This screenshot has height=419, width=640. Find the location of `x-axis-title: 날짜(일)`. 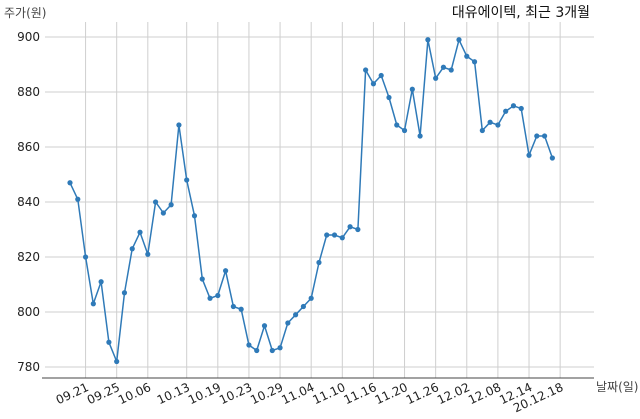

x-axis-title: 날짜(일) is located at coordinates (617, 387).